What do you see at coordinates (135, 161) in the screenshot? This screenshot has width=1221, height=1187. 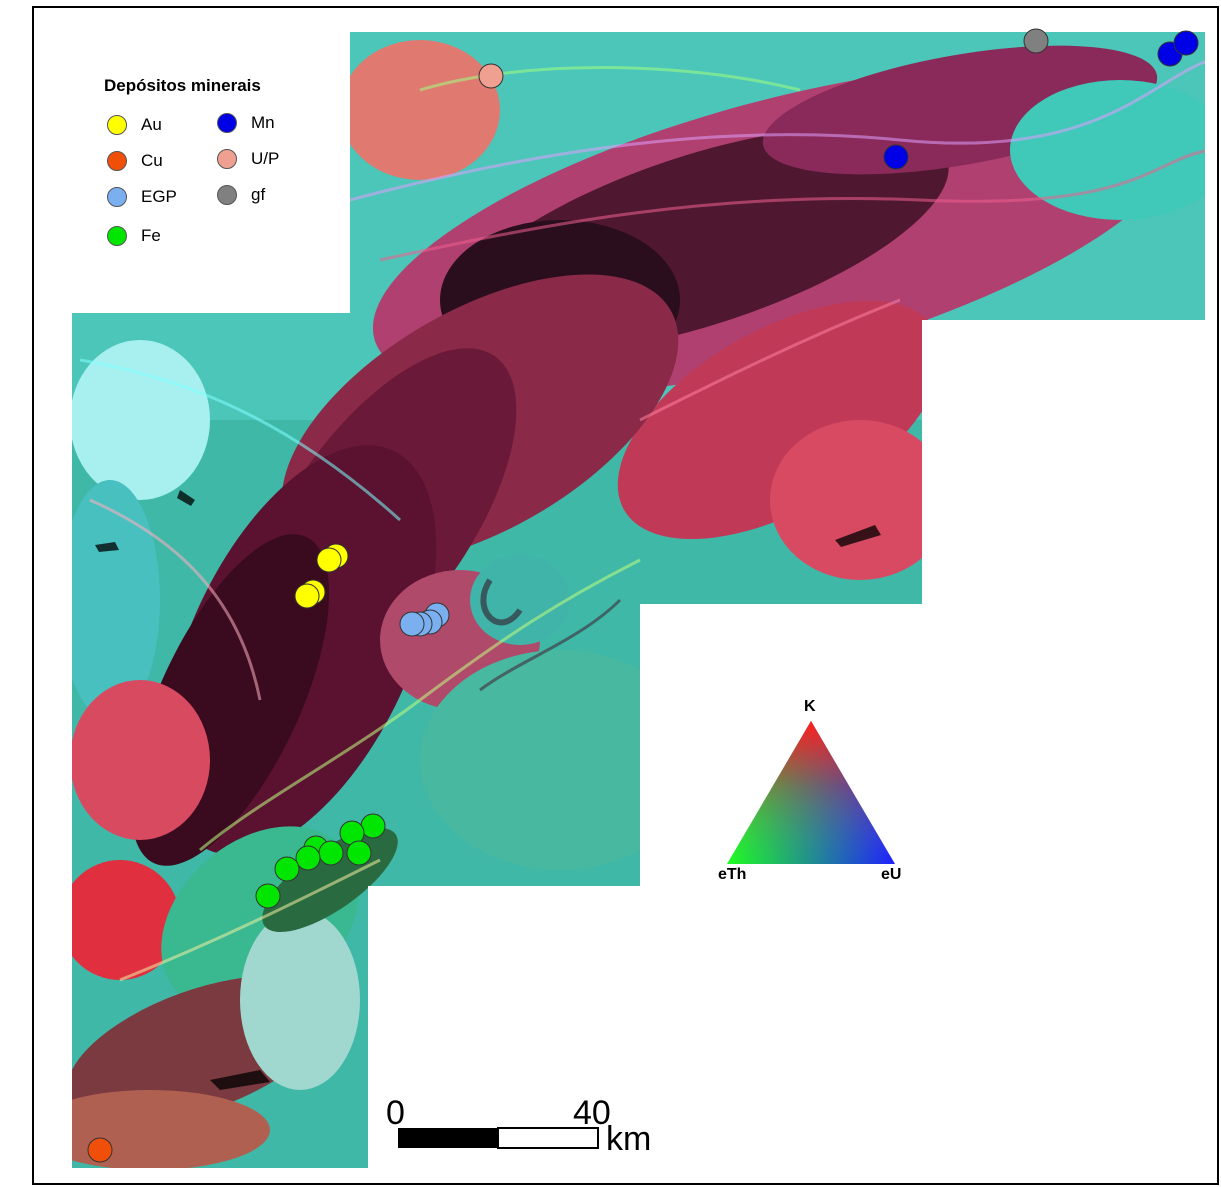 I see `legend-item-cu: Cu` at bounding box center [135, 161].